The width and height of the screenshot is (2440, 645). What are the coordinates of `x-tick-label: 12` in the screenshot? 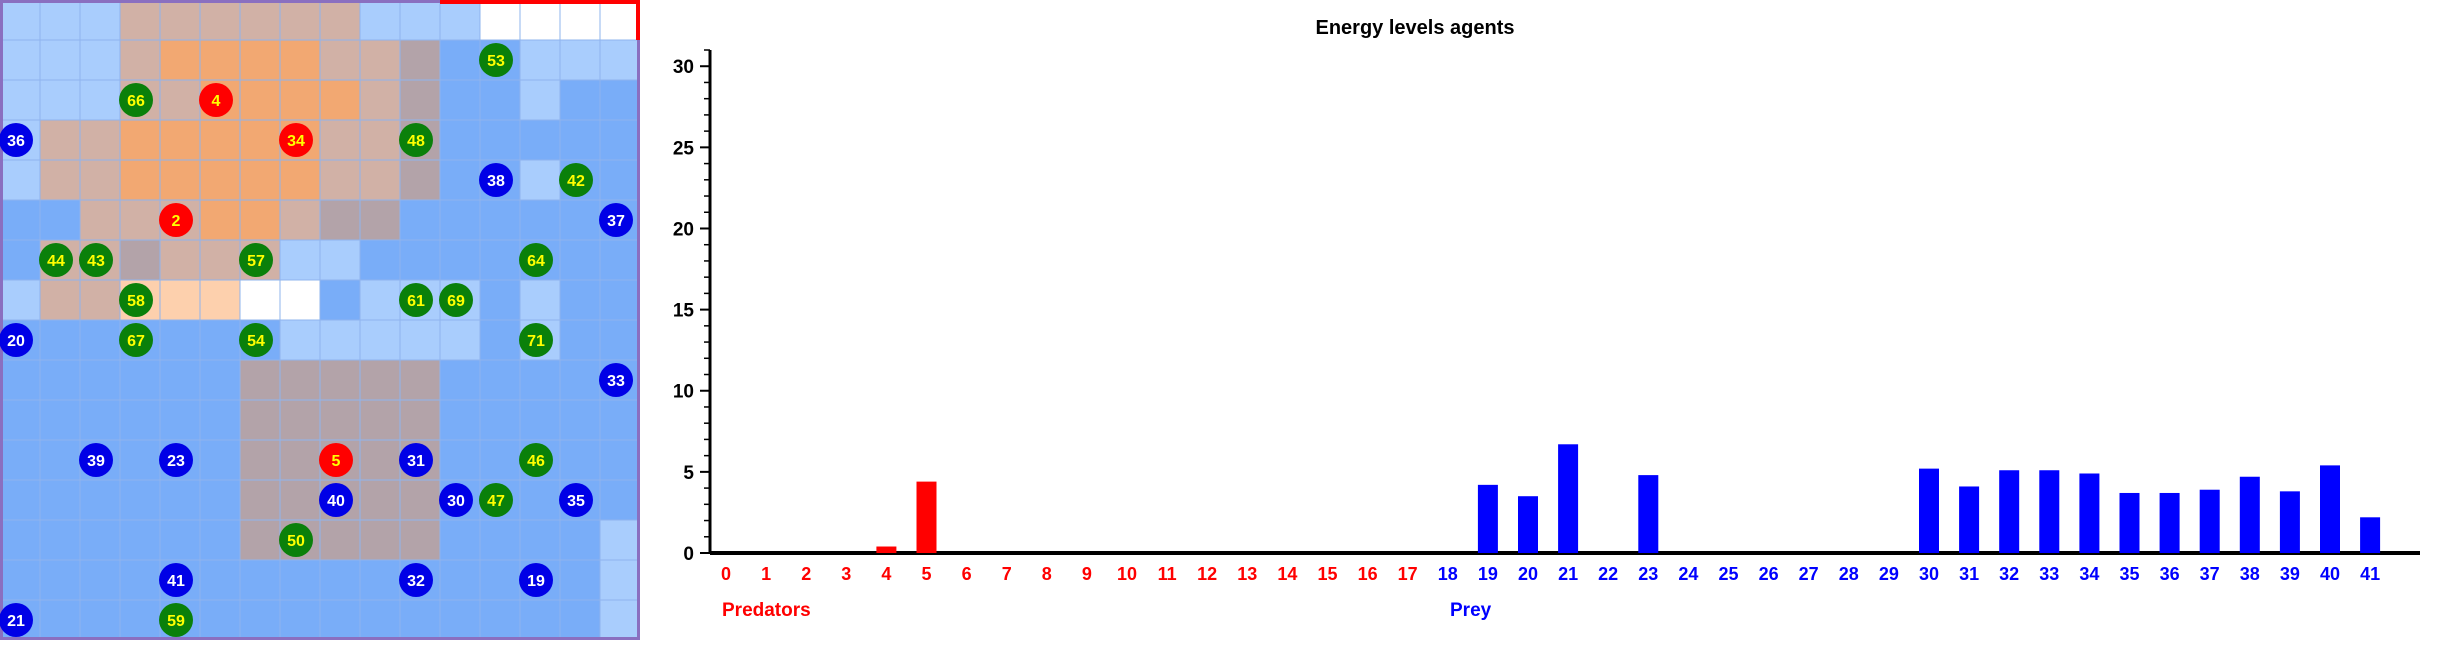 It's located at (1207, 574).